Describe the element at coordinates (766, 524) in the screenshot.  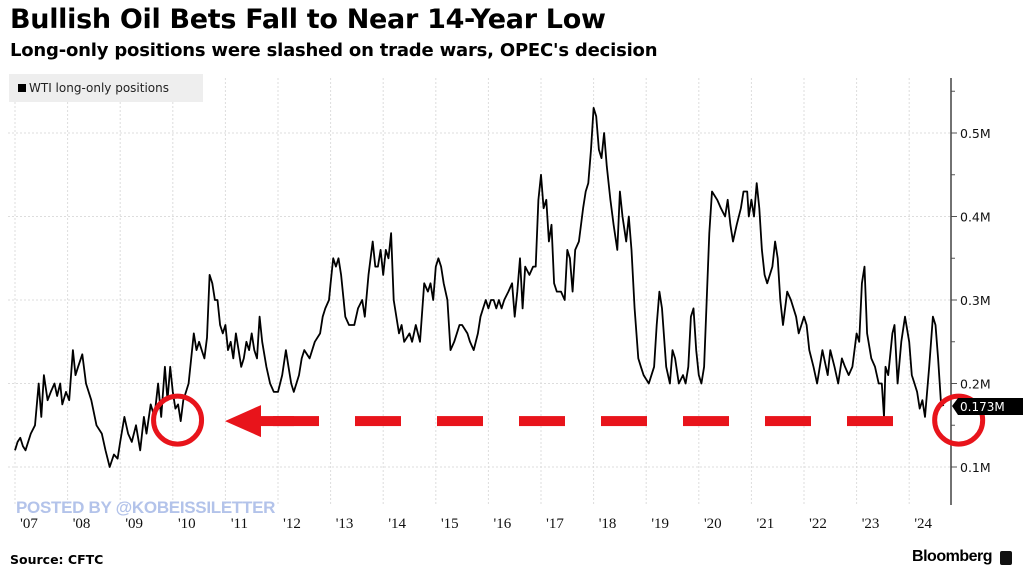
I see `x-tick-label: '21` at that location.